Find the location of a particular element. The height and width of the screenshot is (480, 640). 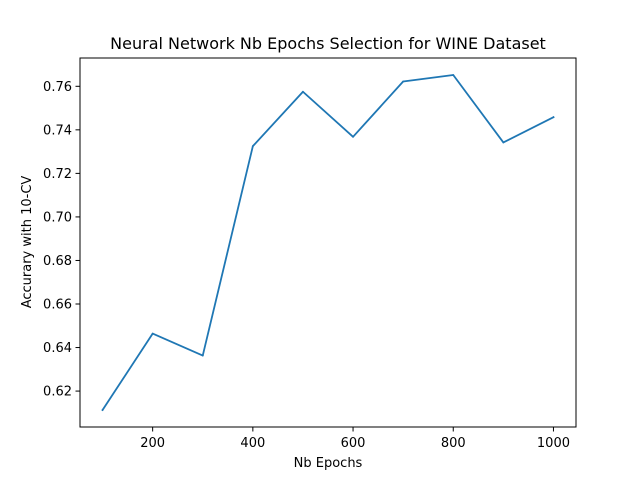

y-tick-label: 0.64 is located at coordinates (57, 348).